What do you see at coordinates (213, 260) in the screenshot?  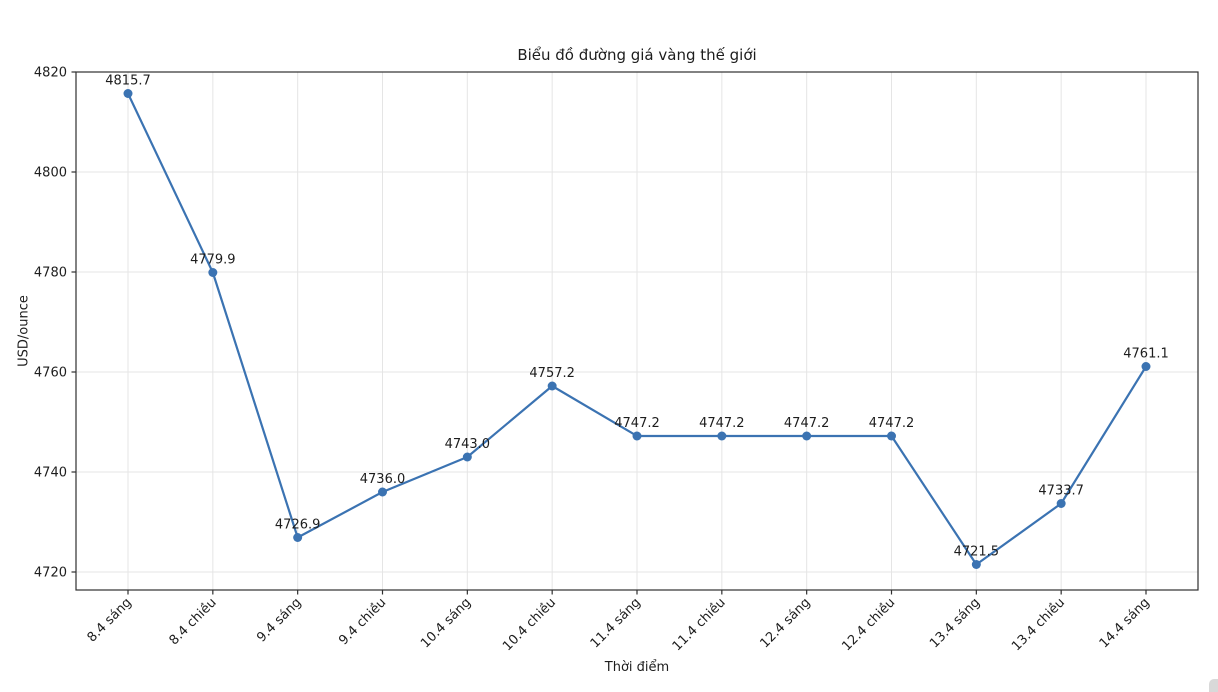 I see `point-value-label: 4779.9` at bounding box center [213, 260].